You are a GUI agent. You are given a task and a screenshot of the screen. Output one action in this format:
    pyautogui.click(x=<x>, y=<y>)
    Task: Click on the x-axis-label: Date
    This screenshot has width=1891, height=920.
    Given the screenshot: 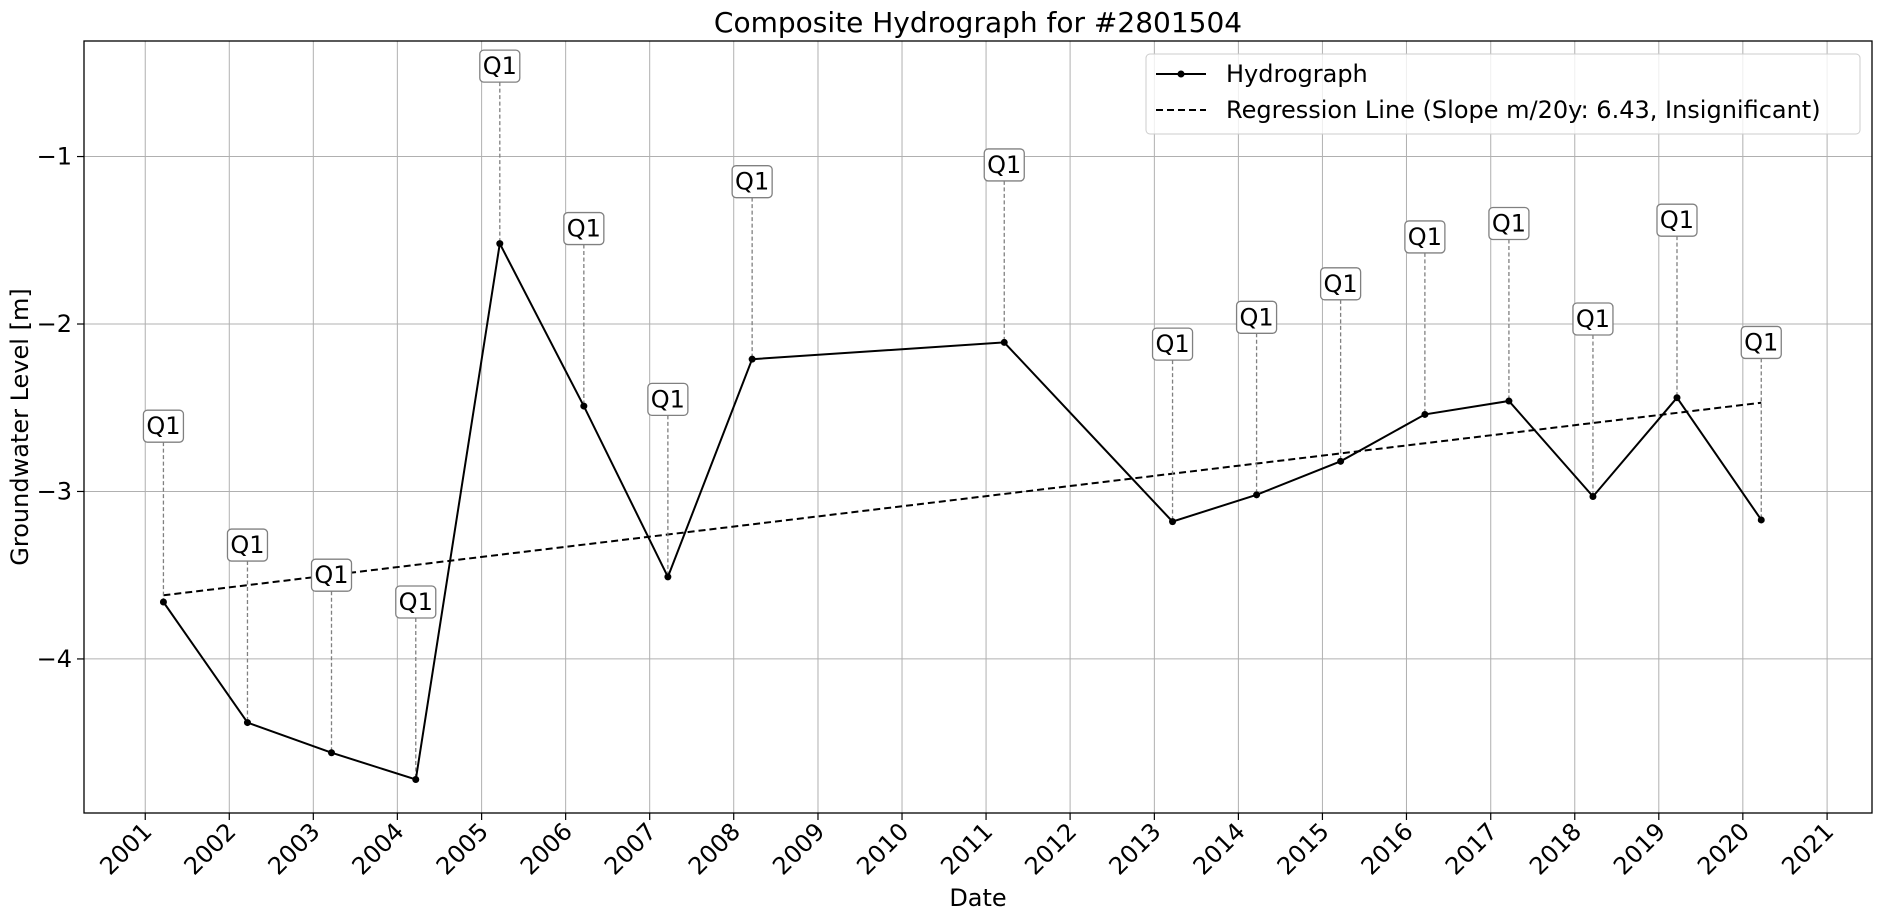 What is the action you would take?
    pyautogui.click(x=977, y=898)
    